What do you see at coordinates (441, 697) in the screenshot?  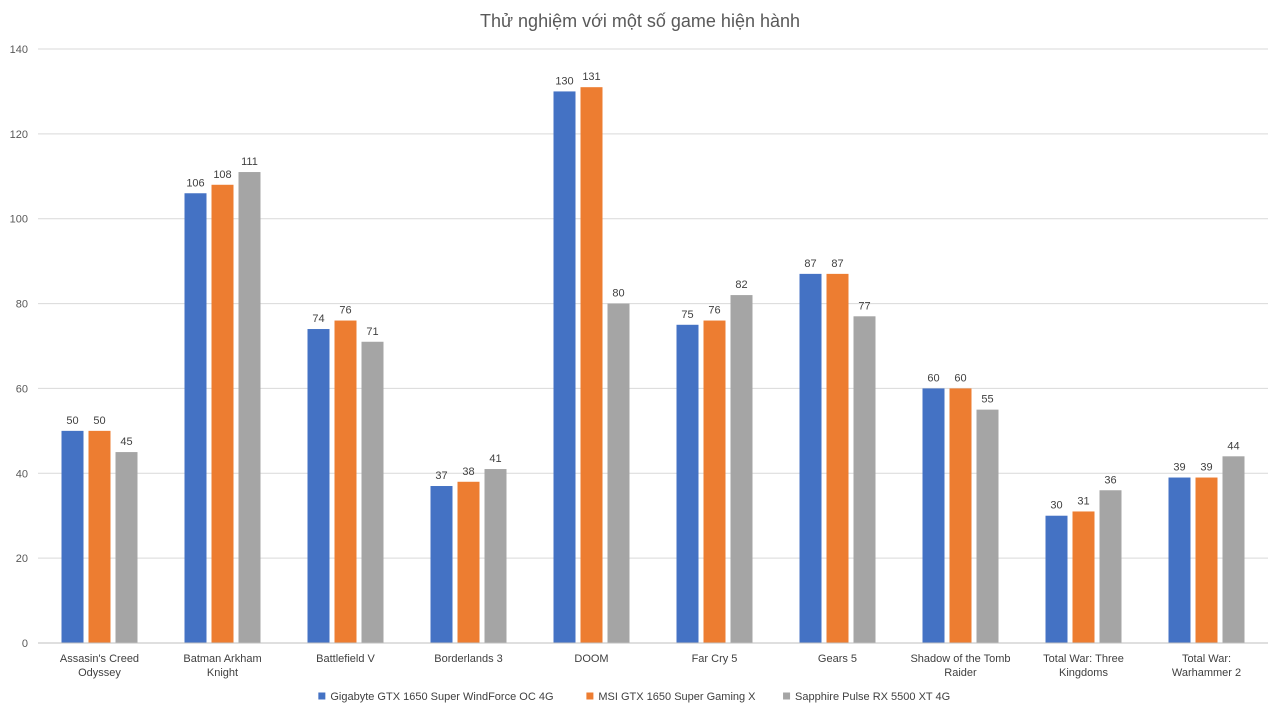 I see `legend-label: Gigabyte GTX 1650 Super WindForce OC 4G` at bounding box center [441, 697].